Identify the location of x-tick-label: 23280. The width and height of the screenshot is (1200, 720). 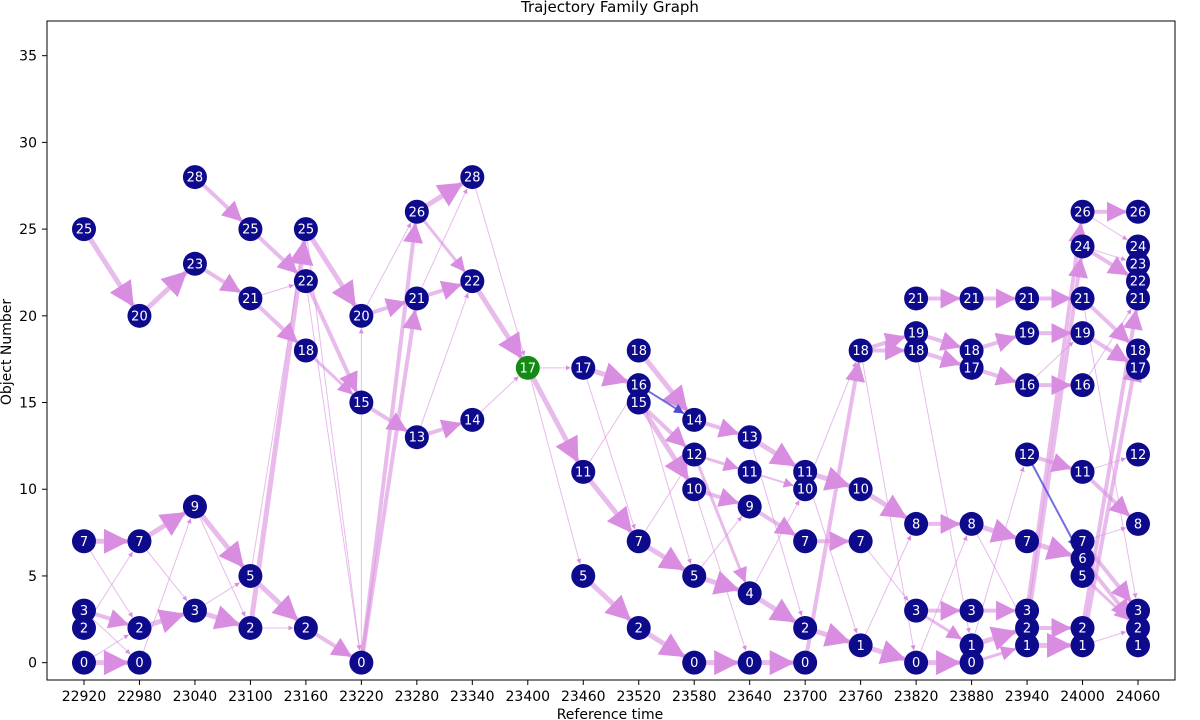
(417, 697).